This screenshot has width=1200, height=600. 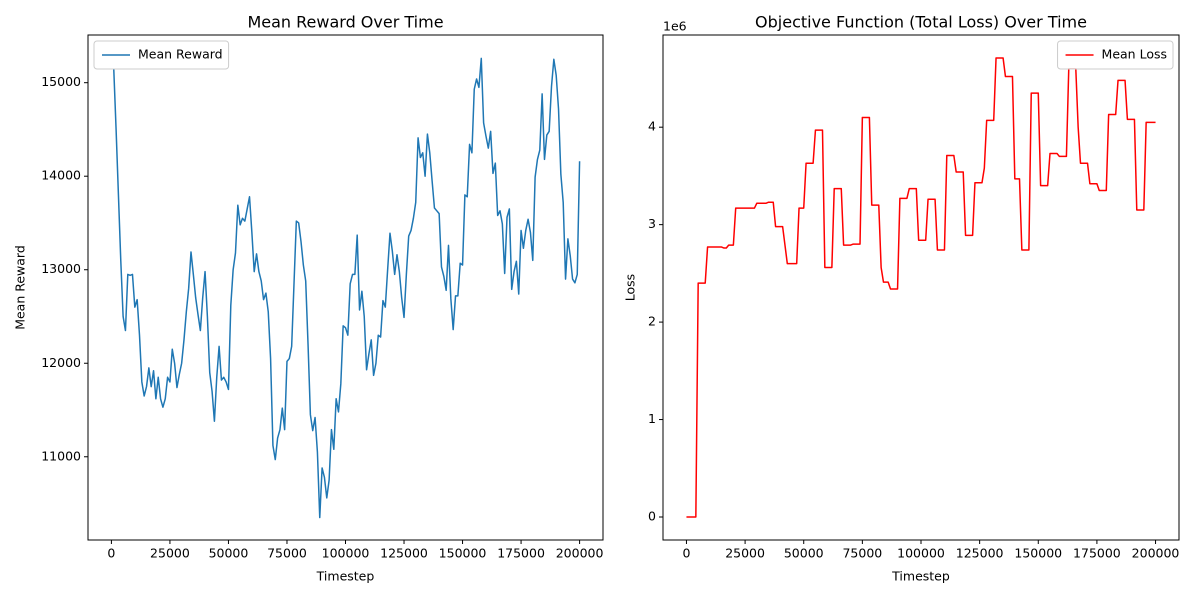 What do you see at coordinates (180, 54) in the screenshot?
I see `legend-label: Mean Reward` at bounding box center [180, 54].